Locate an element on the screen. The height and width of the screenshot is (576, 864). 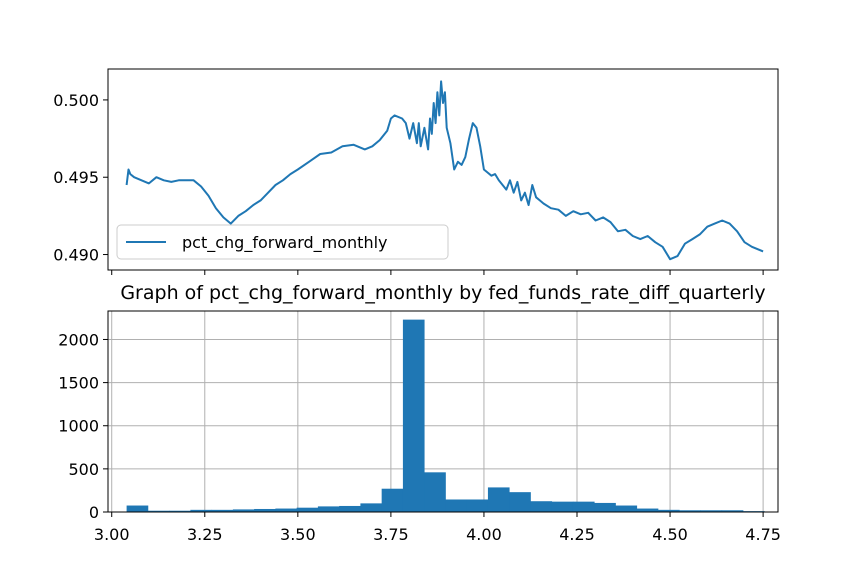
x-tick-label: 3.25 is located at coordinates (205, 534).